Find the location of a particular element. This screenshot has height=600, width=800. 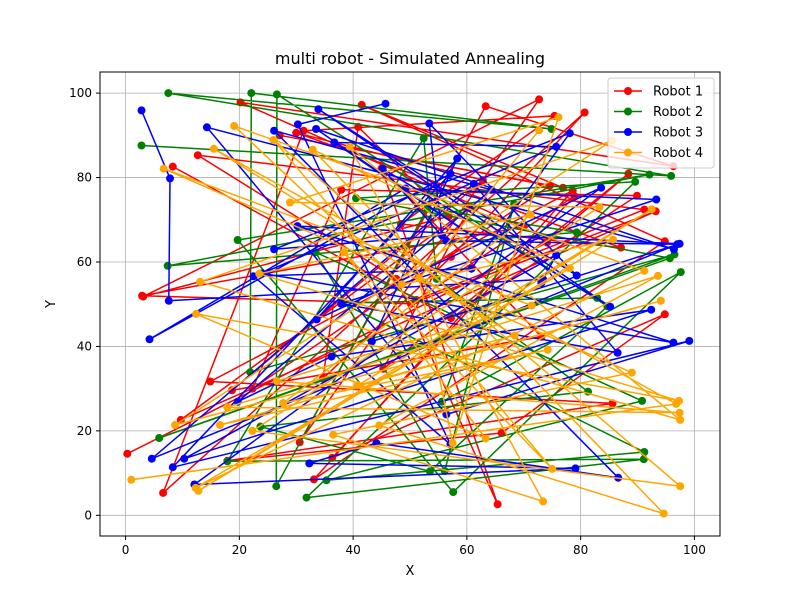

y-axis-label: Y is located at coordinates (51, 304).